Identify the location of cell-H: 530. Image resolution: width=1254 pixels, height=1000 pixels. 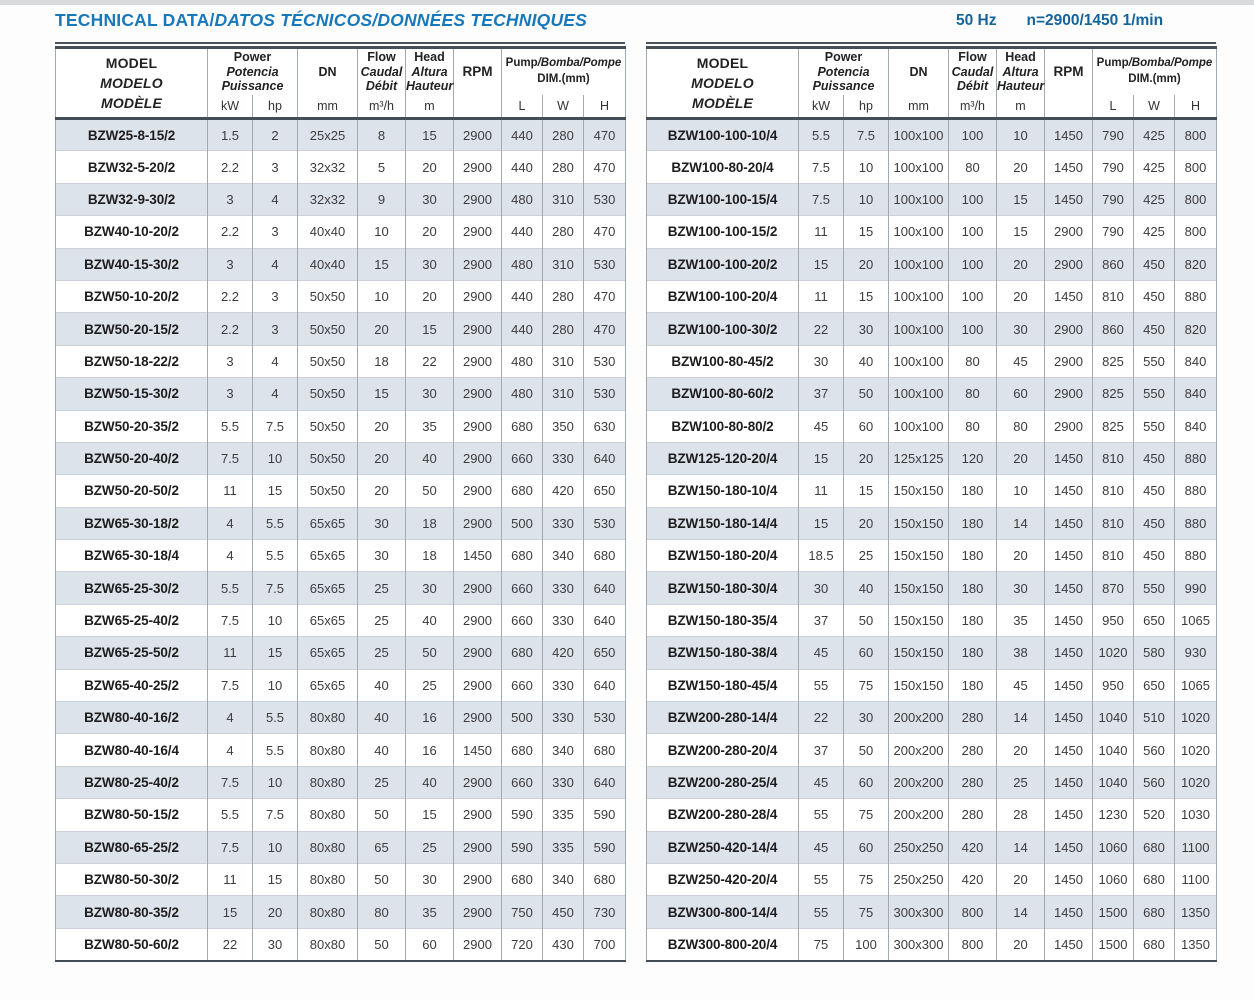
(604, 394).